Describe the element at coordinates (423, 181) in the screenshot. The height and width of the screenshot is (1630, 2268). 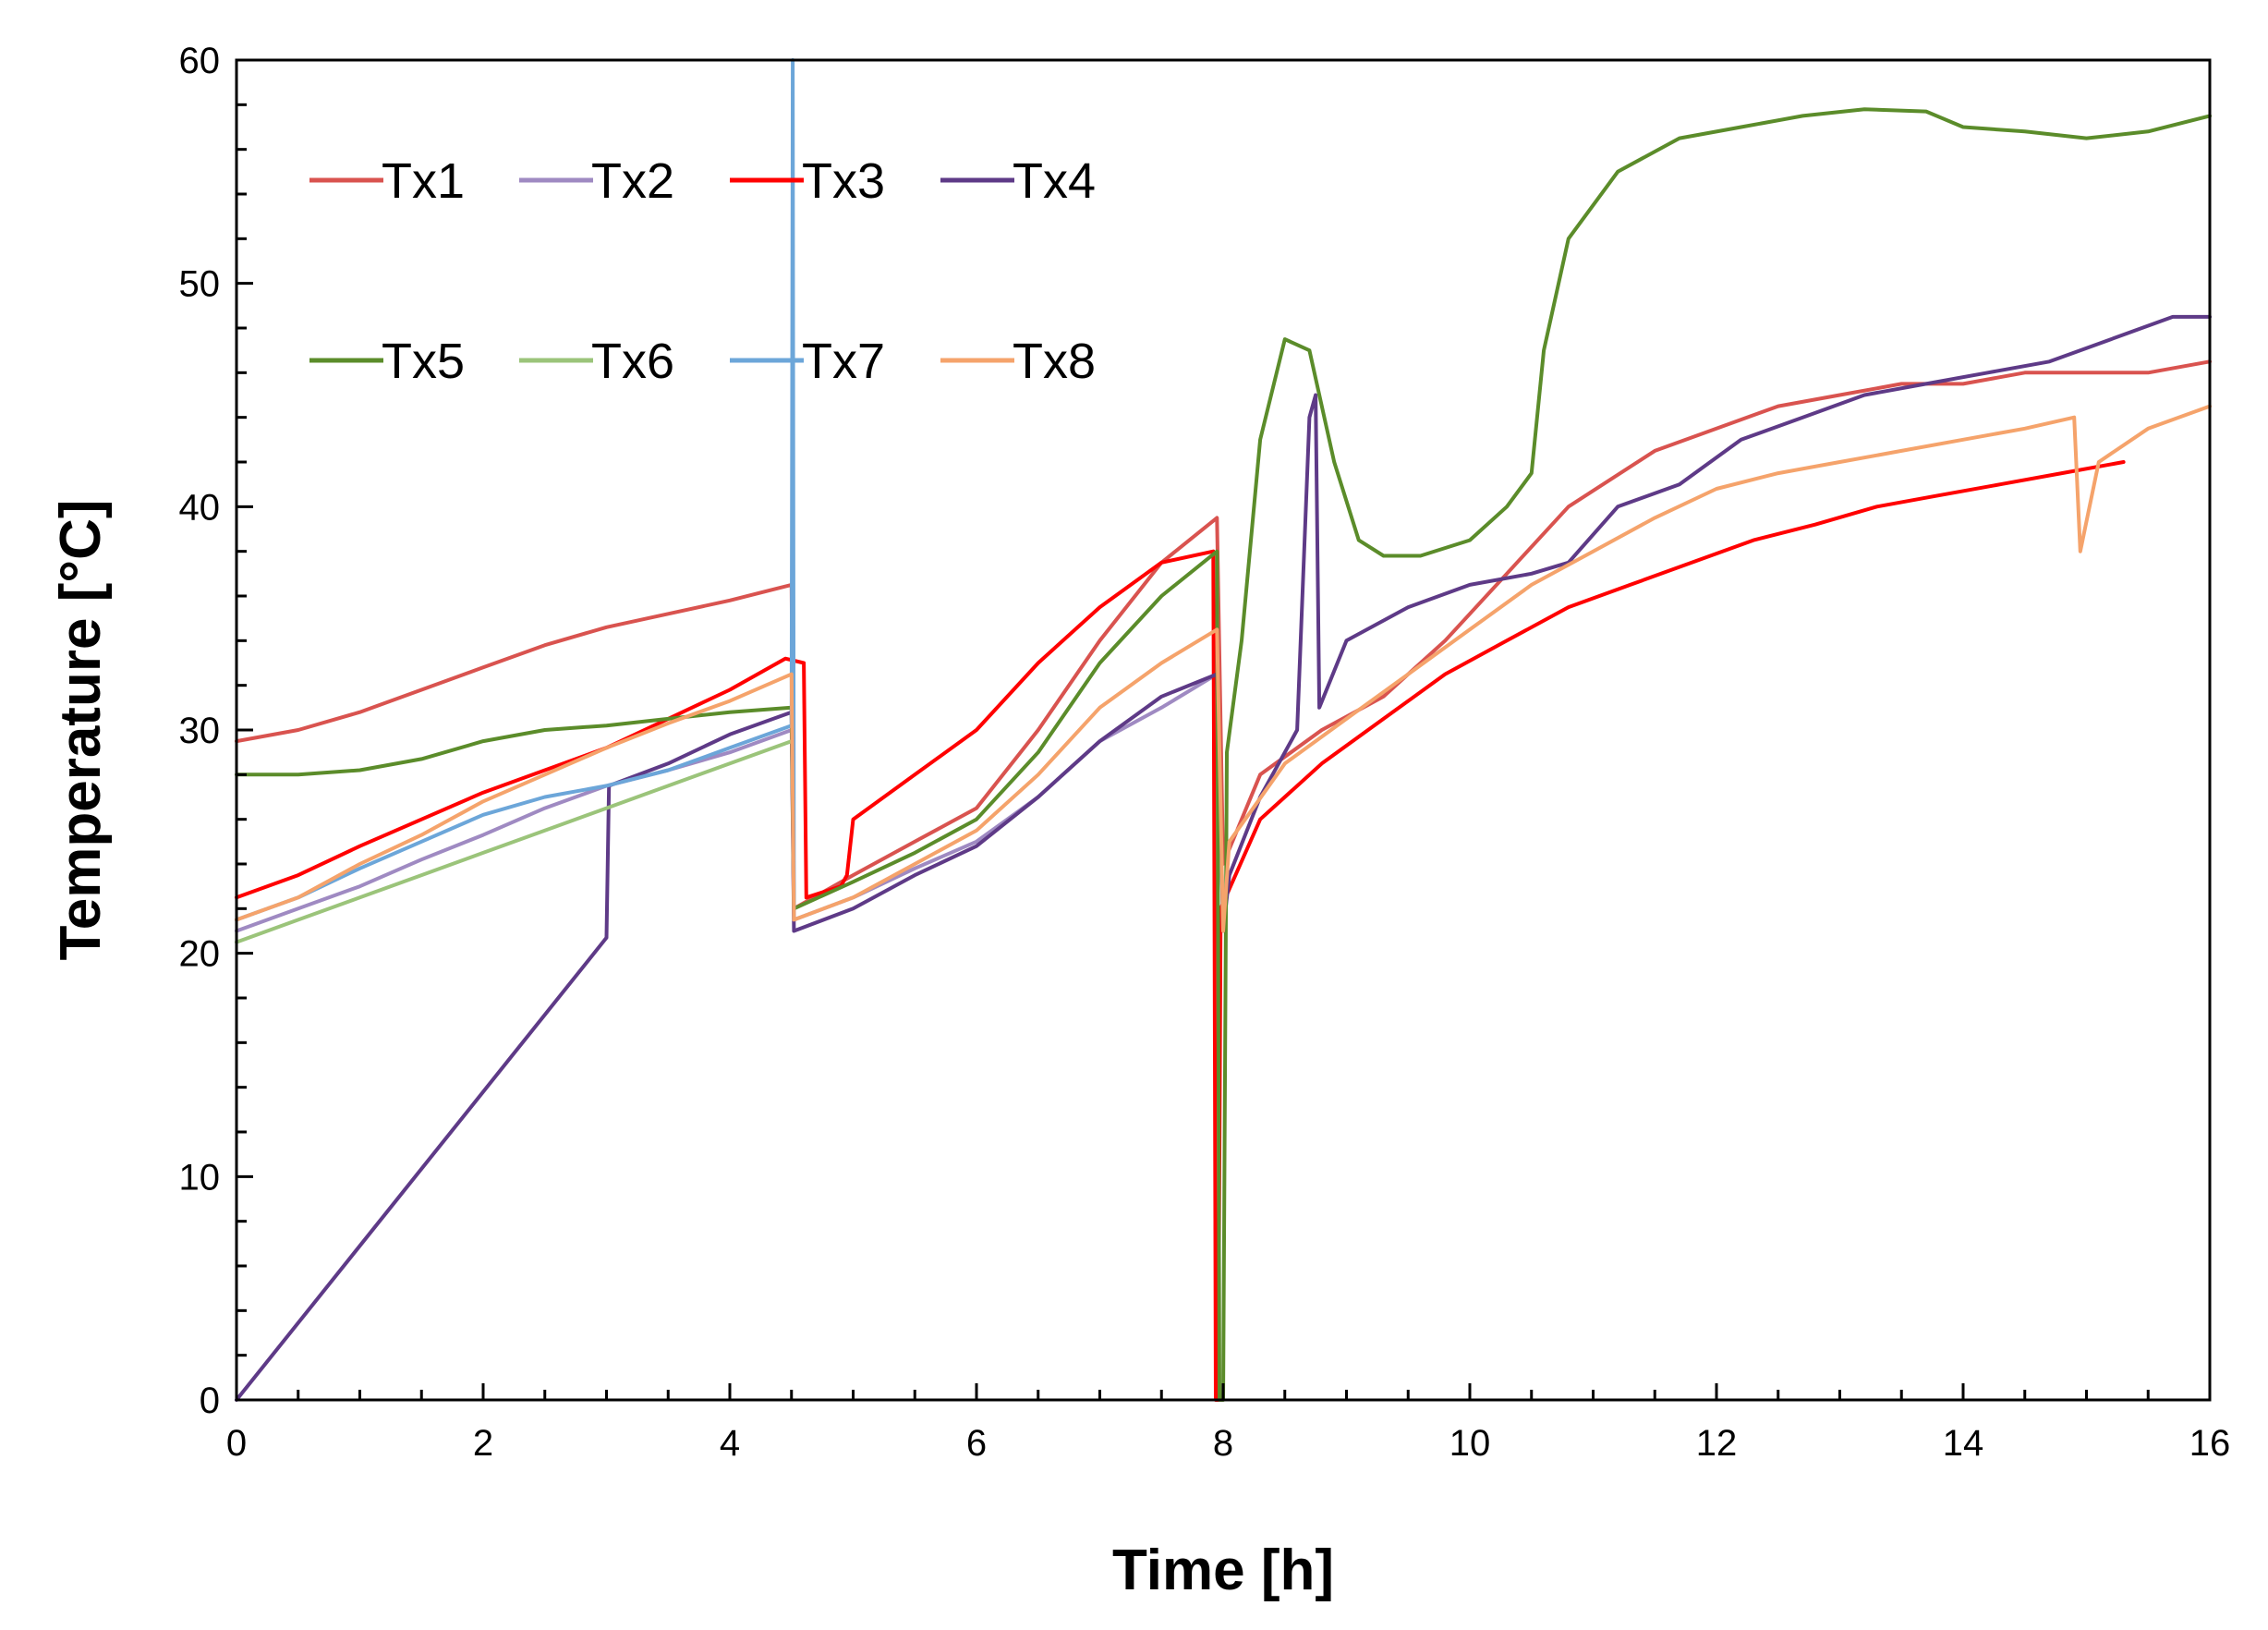
I see `legend-label-tx1: Tx1` at that location.